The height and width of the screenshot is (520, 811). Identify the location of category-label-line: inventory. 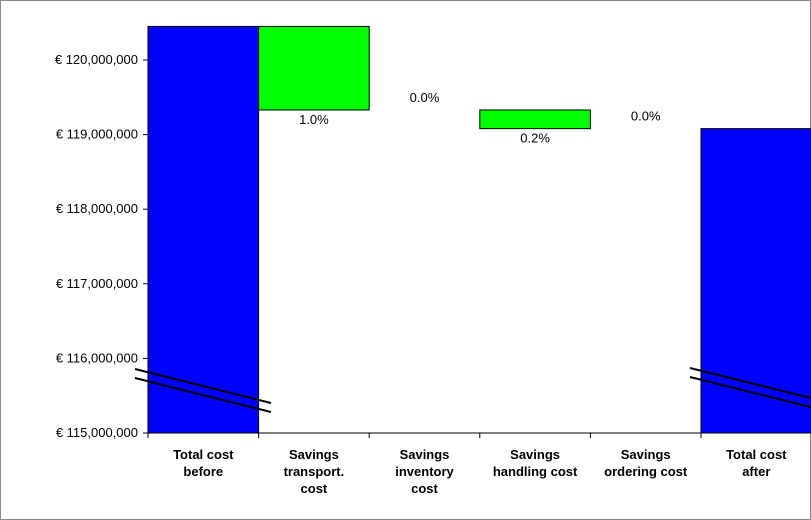
(424, 471).